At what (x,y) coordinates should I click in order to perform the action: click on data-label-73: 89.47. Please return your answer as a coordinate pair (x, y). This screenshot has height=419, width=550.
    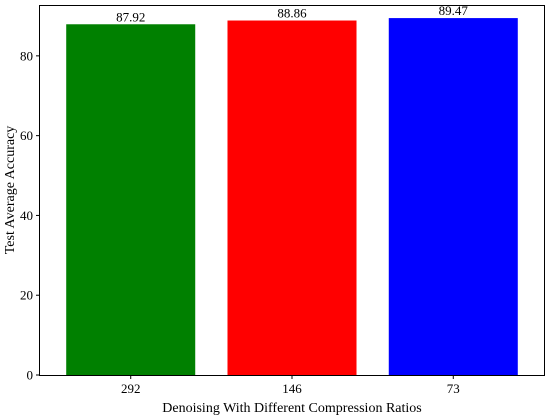
    Looking at the image, I should click on (454, 10).